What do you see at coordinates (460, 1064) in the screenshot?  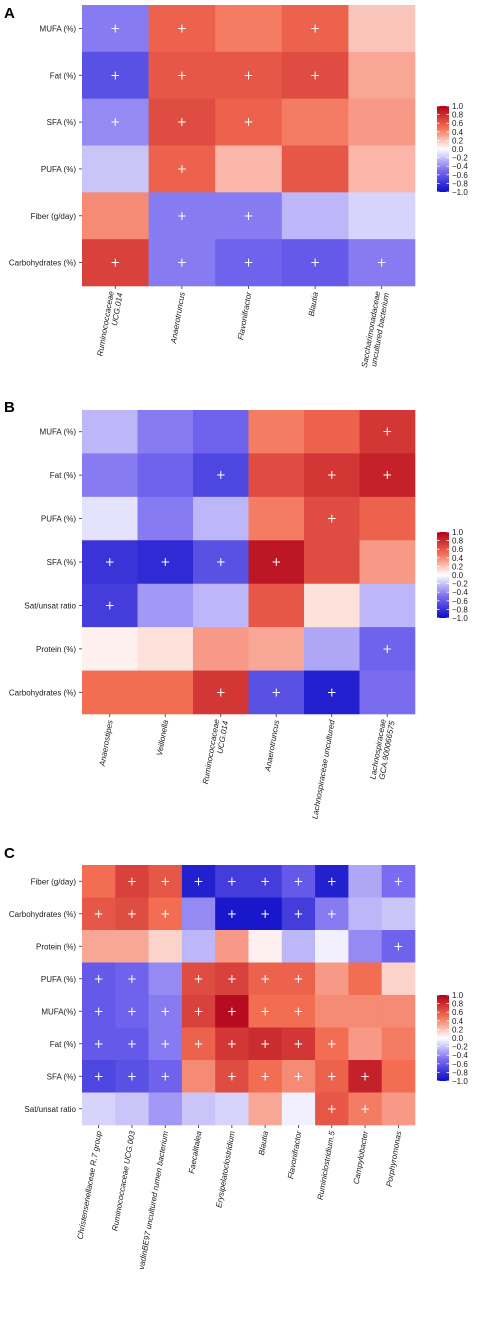 I see `legend-tick-label: −0.6` at bounding box center [460, 1064].